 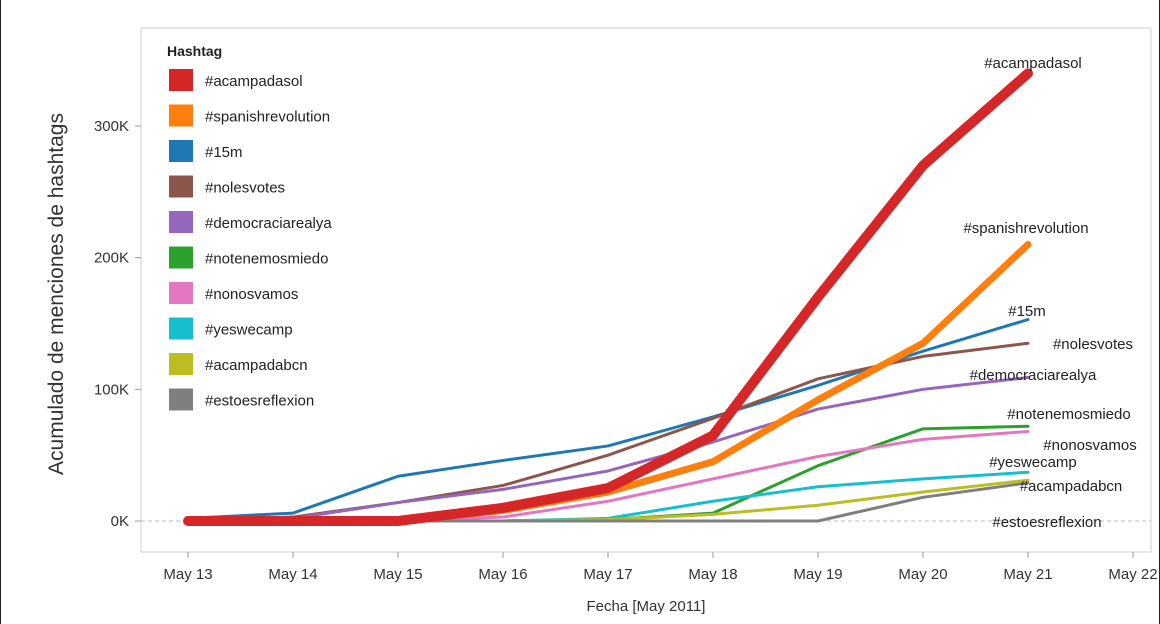 I want to click on x-tick-label: May 13, so click(x=187, y=574).